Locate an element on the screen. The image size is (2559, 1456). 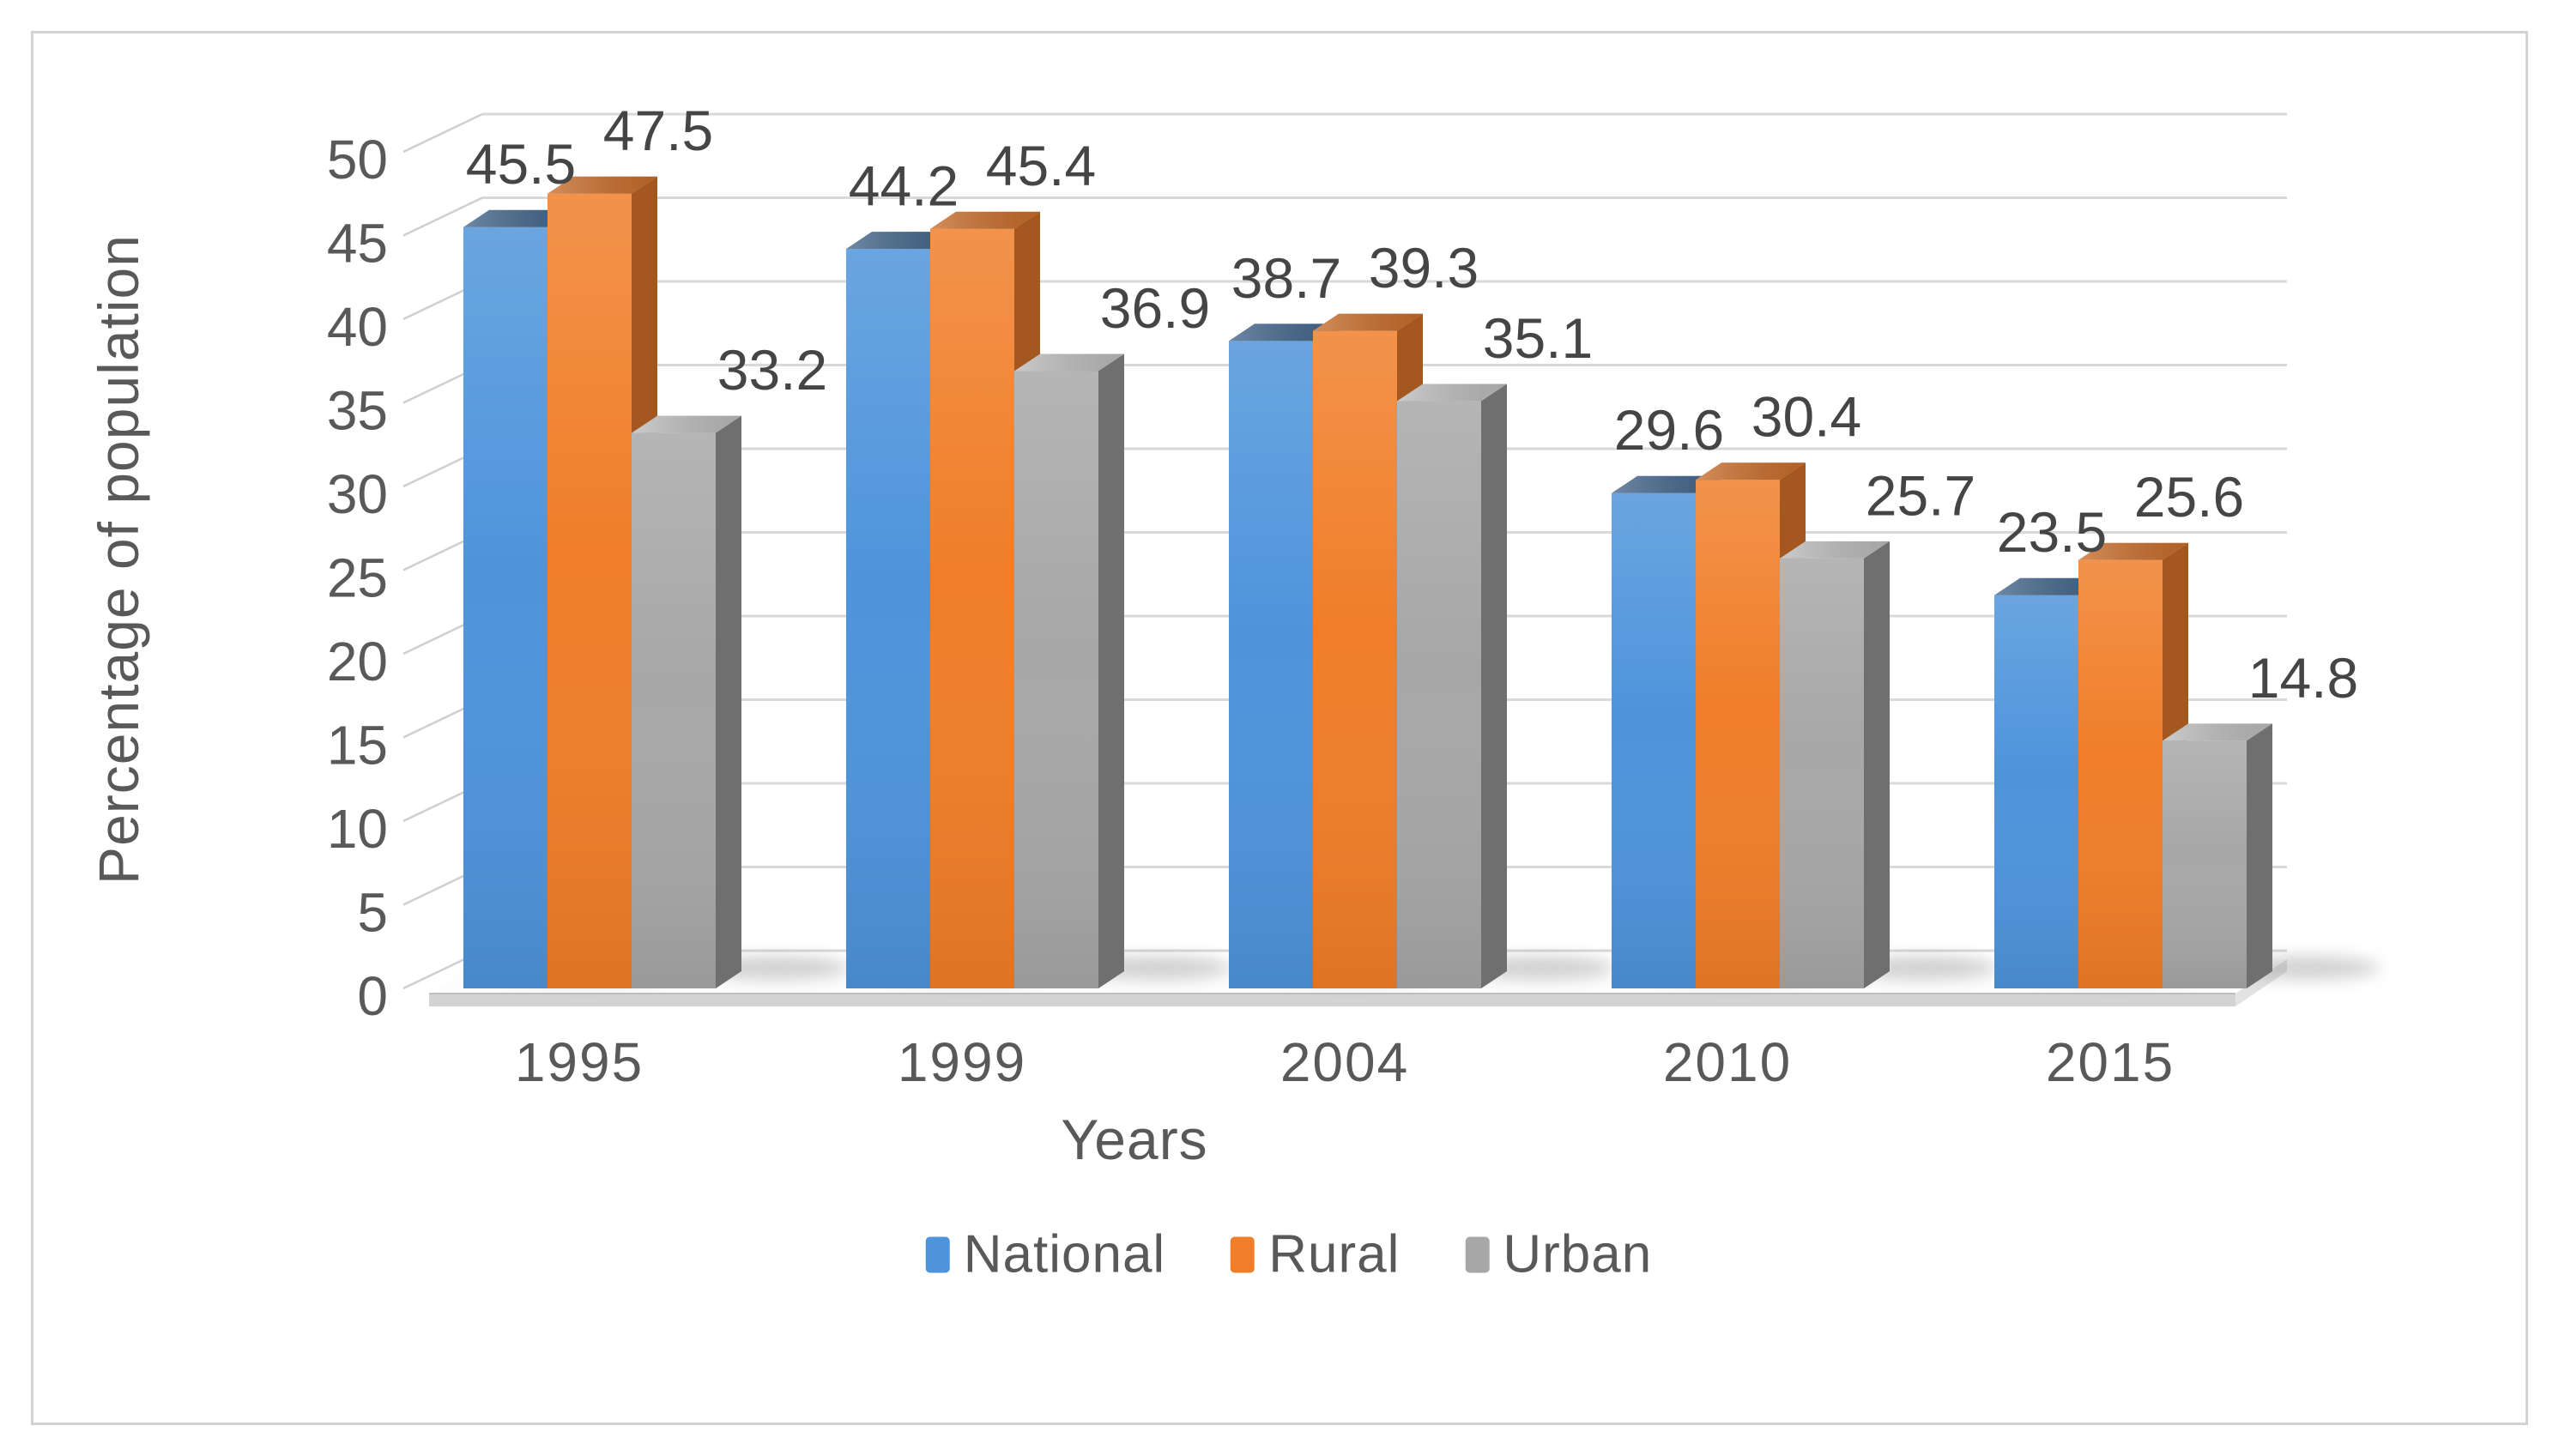
legend-item-national: National is located at coordinates (1045, 1254).